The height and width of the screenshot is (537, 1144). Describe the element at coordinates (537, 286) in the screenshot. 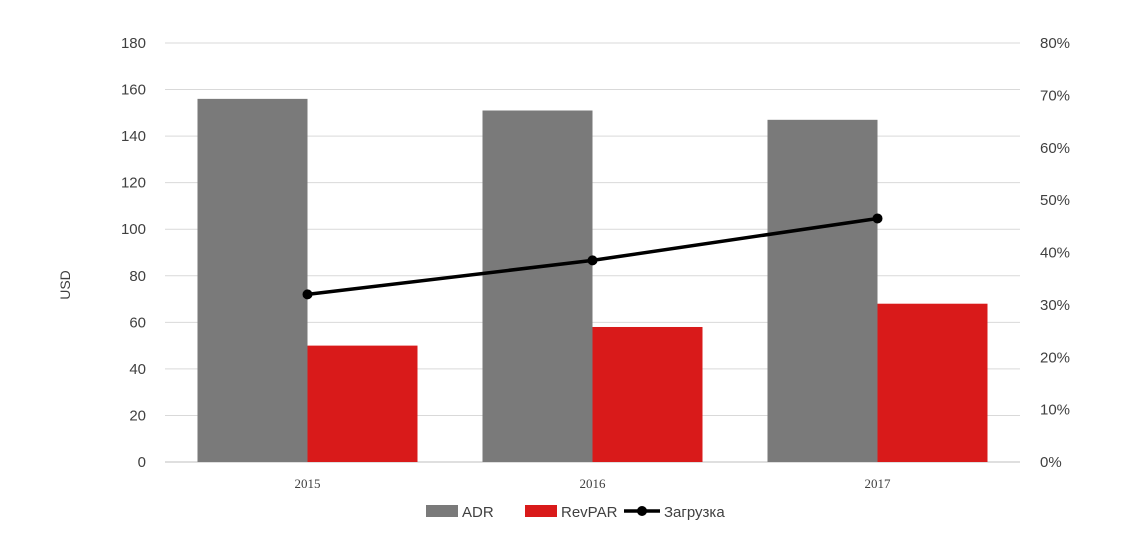

I see `bar-adr-2016` at that location.